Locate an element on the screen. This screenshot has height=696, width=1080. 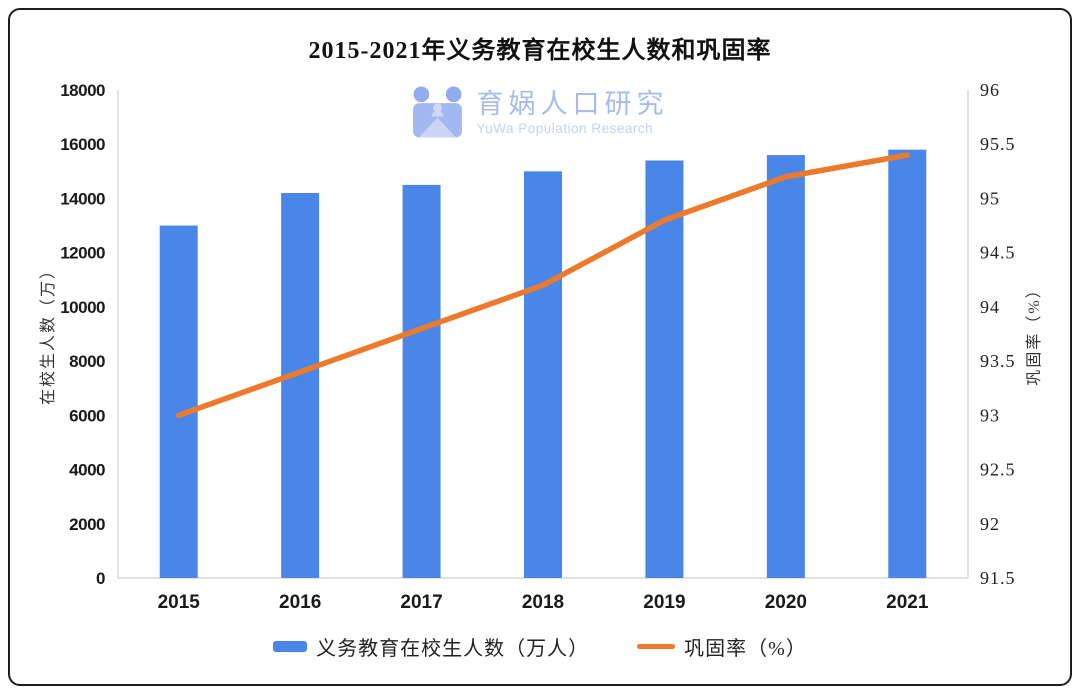
watermark-name: 育娲人口研究 is located at coordinates (572, 103).